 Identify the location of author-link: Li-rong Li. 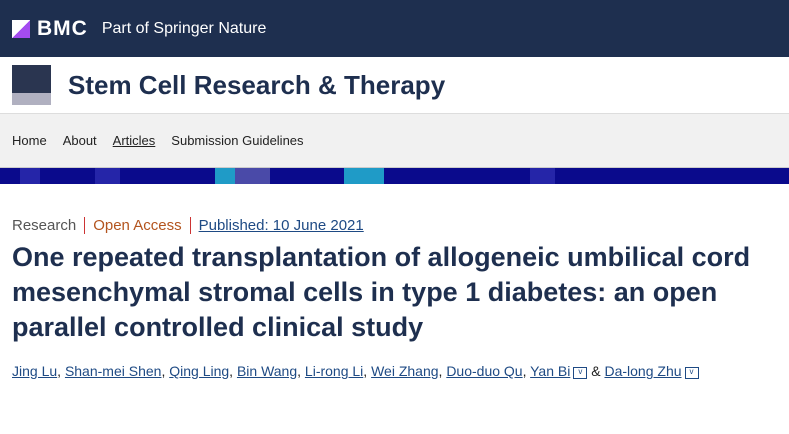
(334, 371).